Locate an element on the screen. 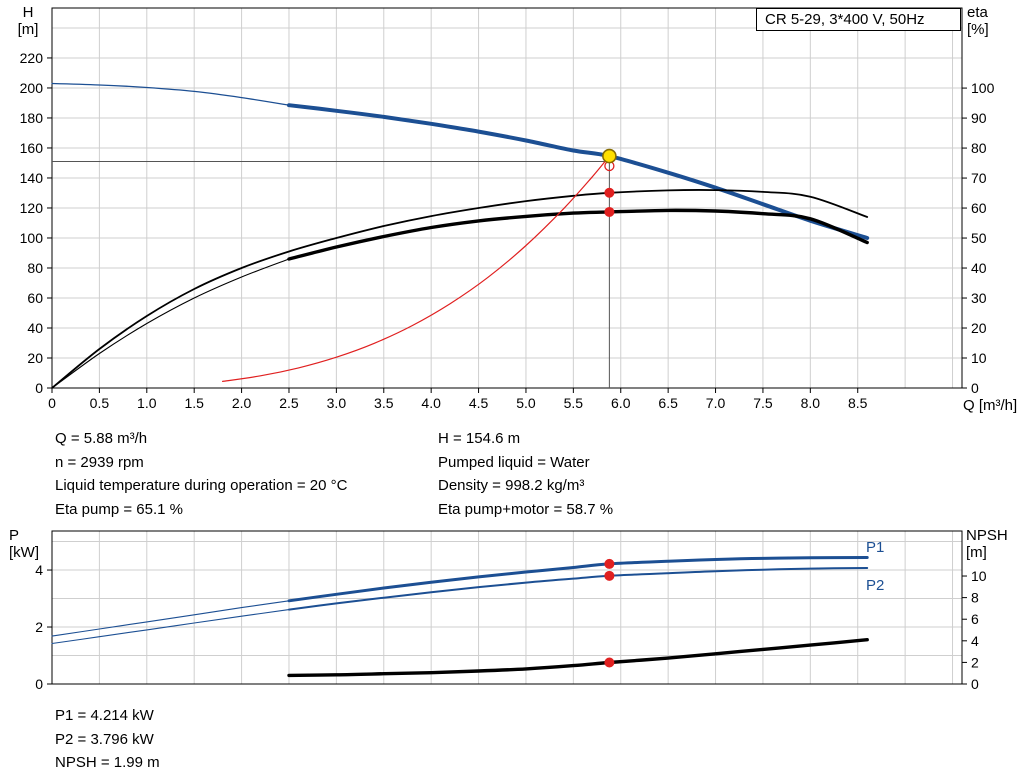 The image size is (1024, 781). left-tick-label: 20 is located at coordinates (35, 358).